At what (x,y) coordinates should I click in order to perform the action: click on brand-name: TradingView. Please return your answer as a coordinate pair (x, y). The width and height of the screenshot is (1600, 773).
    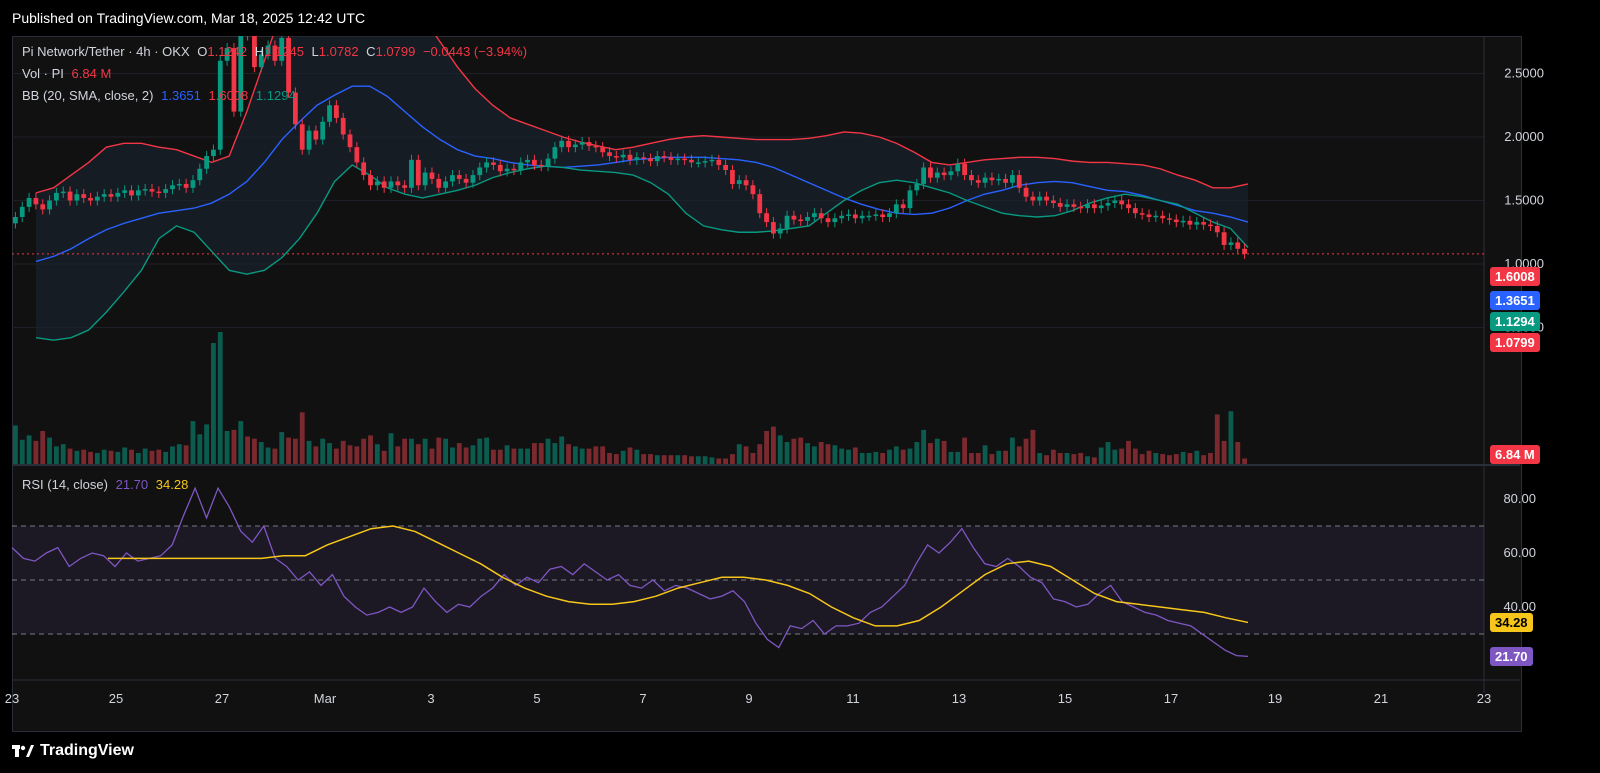
    Looking at the image, I should click on (87, 750).